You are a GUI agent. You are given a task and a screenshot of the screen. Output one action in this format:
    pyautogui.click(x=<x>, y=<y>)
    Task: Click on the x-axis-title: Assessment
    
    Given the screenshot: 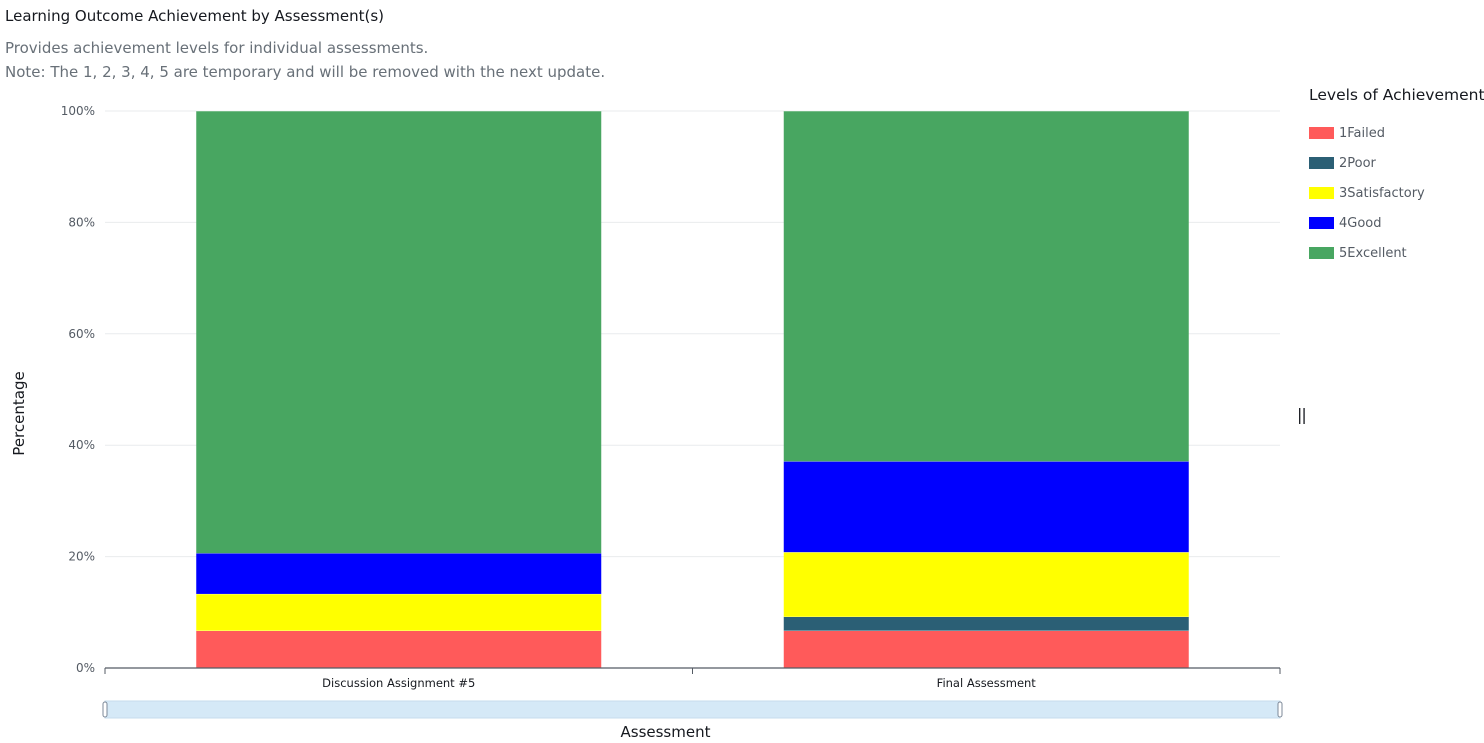 What is the action you would take?
    pyautogui.click(x=666, y=732)
    